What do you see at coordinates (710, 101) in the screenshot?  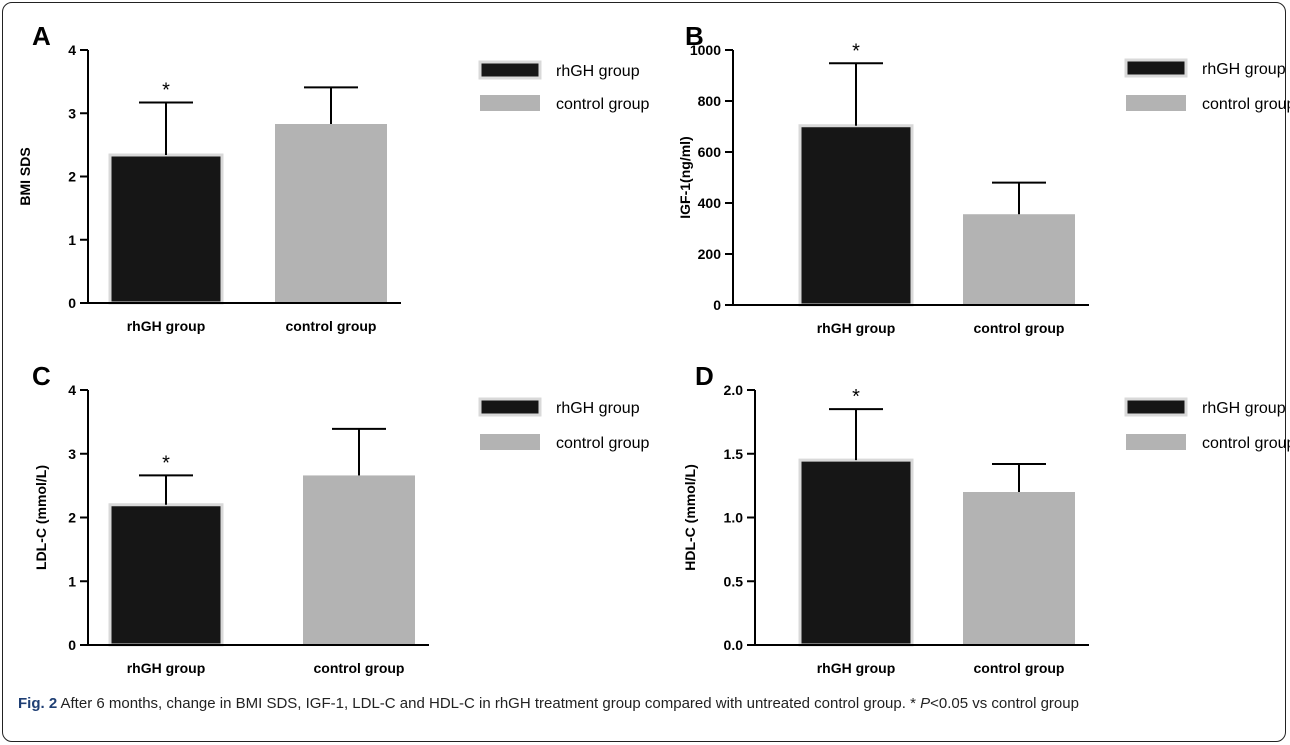 I see `panel-b-y-tick-label: 800` at bounding box center [710, 101].